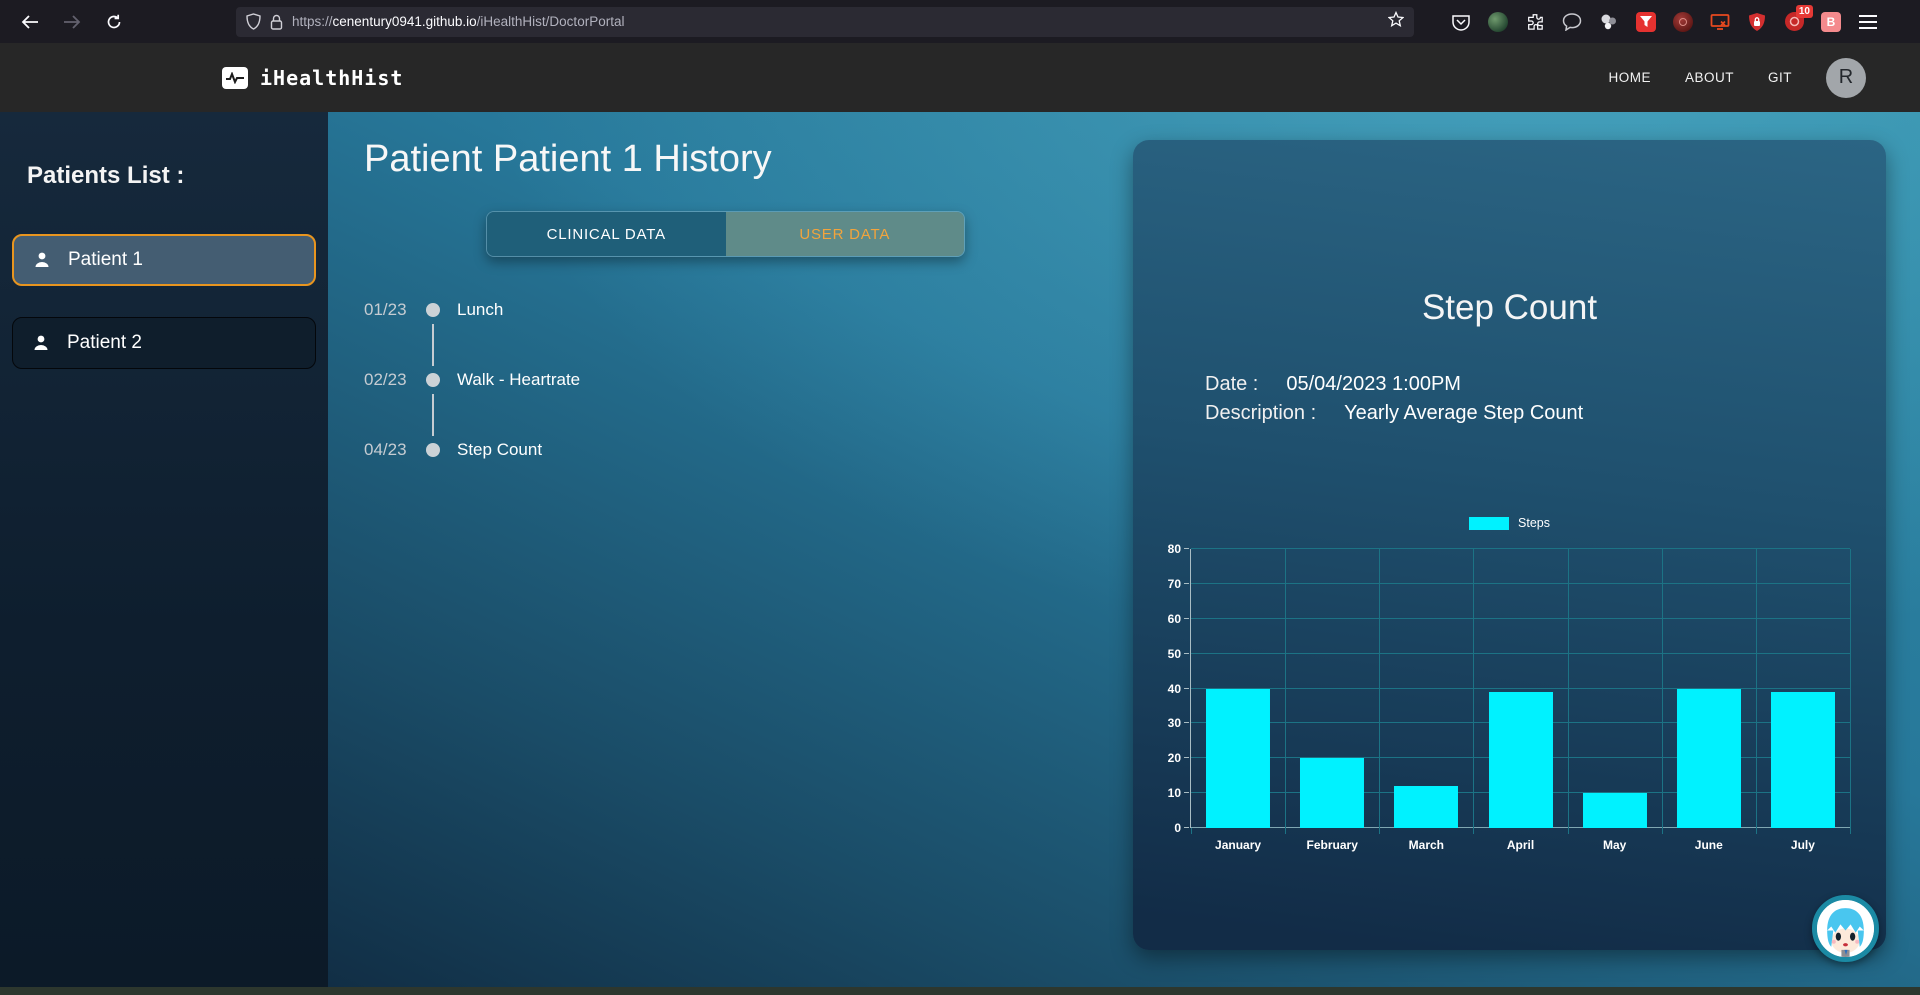 This screenshot has width=1920, height=995. I want to click on bitwarden-label: B, so click(1831, 21).